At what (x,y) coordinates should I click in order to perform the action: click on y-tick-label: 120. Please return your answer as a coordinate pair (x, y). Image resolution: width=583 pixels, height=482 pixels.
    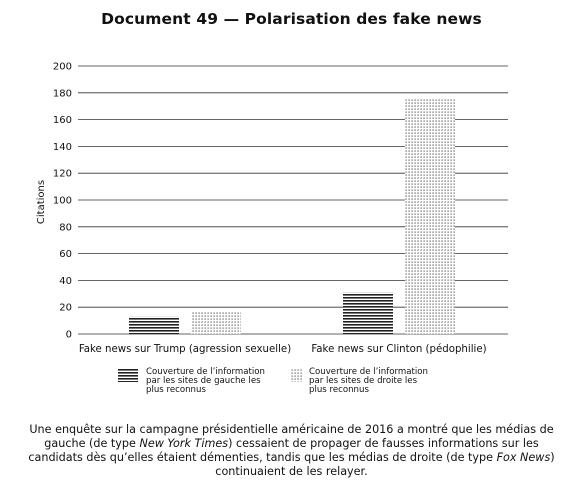
    Looking at the image, I should click on (62, 174).